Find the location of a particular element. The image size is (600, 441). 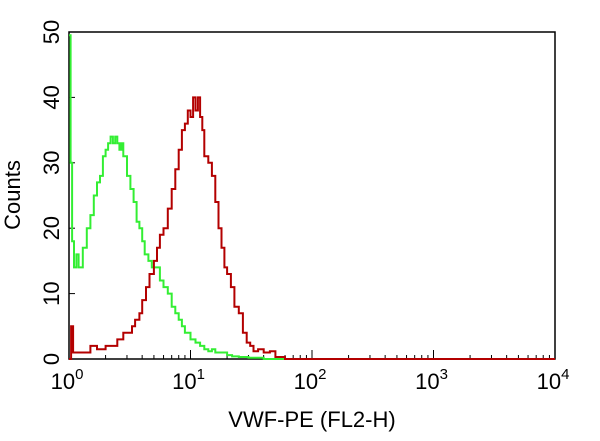

y-tick-label: 20 is located at coordinates (51, 228).